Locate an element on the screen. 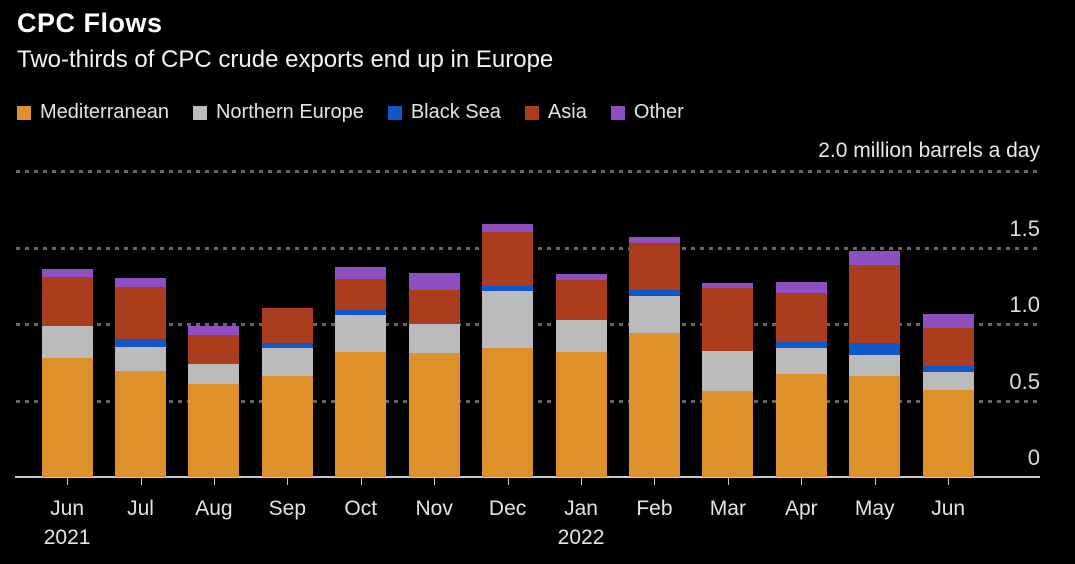 This screenshot has width=1075, height=564. y-tick-label-0: 0 is located at coordinates (1033, 457).